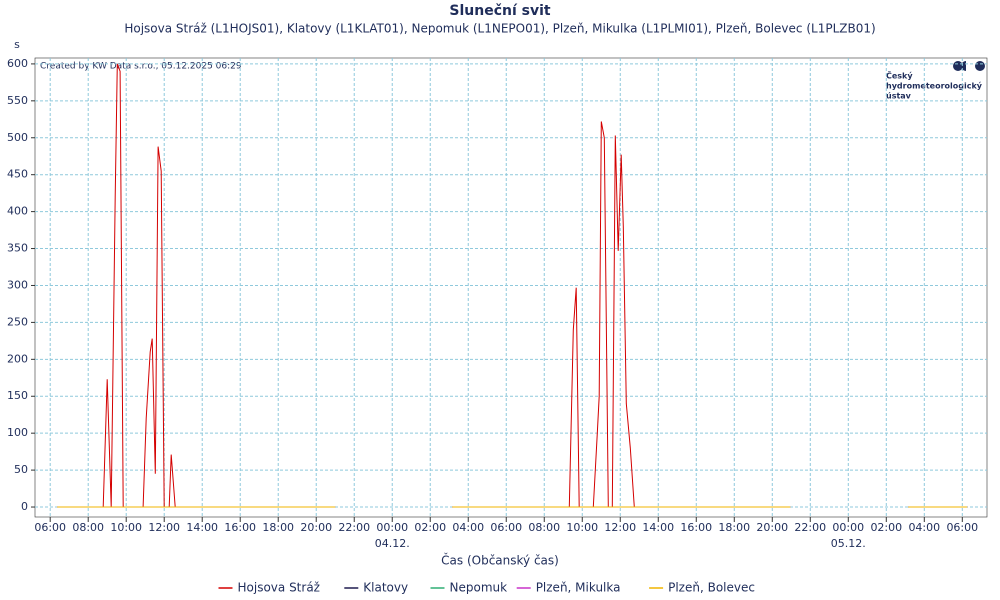 Image resolution: width=1000 pixels, height=600 pixels. Describe the element at coordinates (392, 543) in the screenshot. I see `x-date-label: 04.12.` at that location.